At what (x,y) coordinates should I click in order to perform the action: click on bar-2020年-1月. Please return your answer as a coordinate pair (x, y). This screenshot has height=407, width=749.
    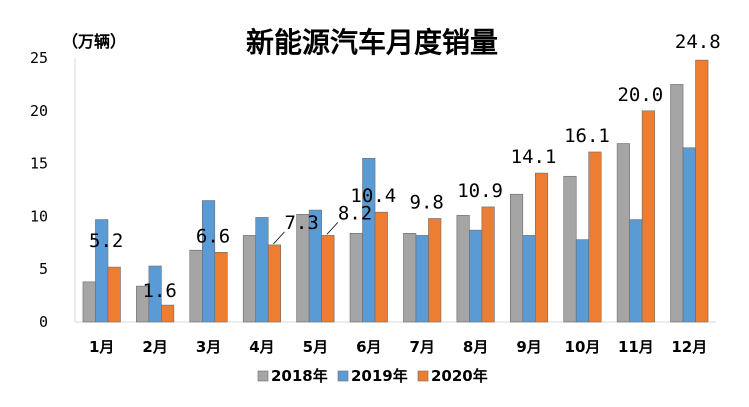
    Looking at the image, I should click on (114, 294).